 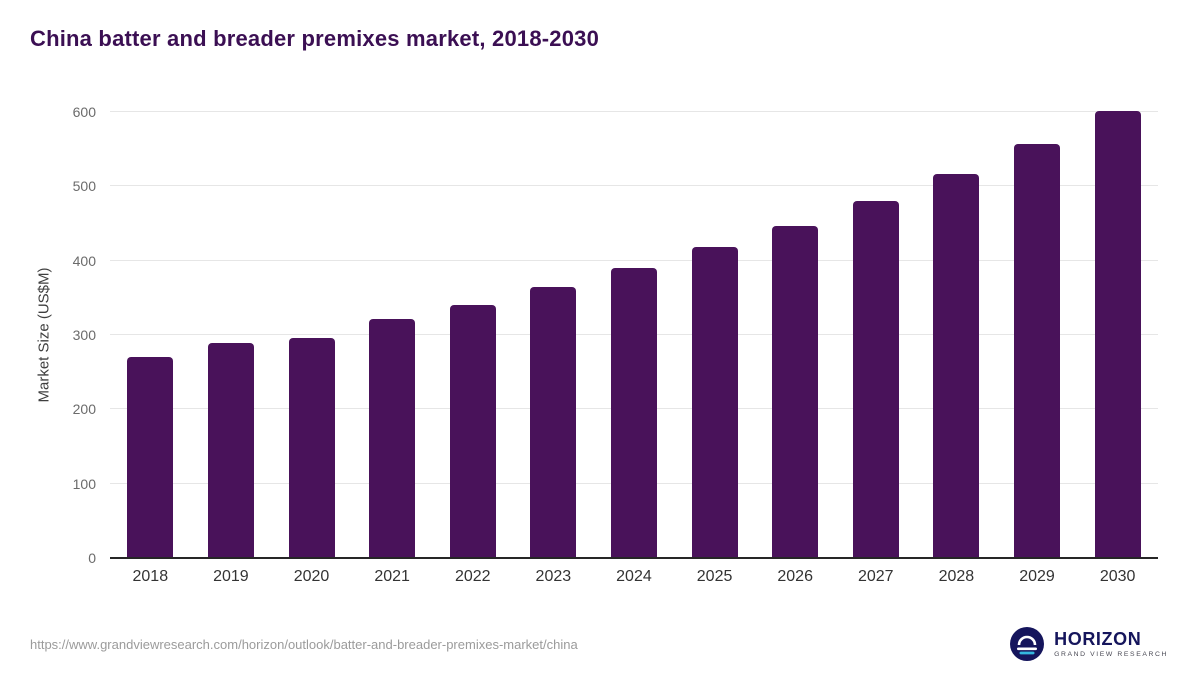 I want to click on bar-column-2019, so click(x=231, y=335).